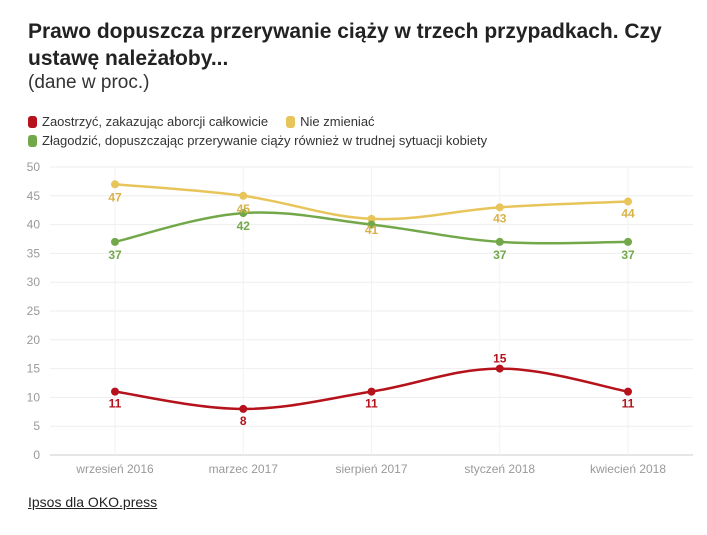  Describe the element at coordinates (36, 426) in the screenshot. I see `y-tick-label: 5` at that location.